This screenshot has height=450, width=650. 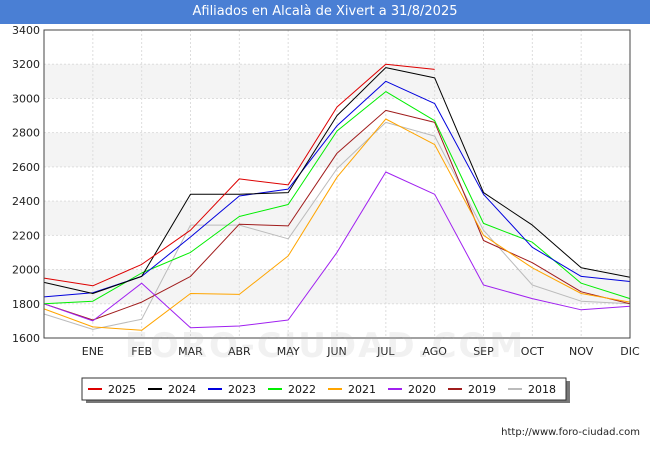 What do you see at coordinates (26, 98) in the screenshot?
I see `y-tick-label: 3000` at bounding box center [26, 98].